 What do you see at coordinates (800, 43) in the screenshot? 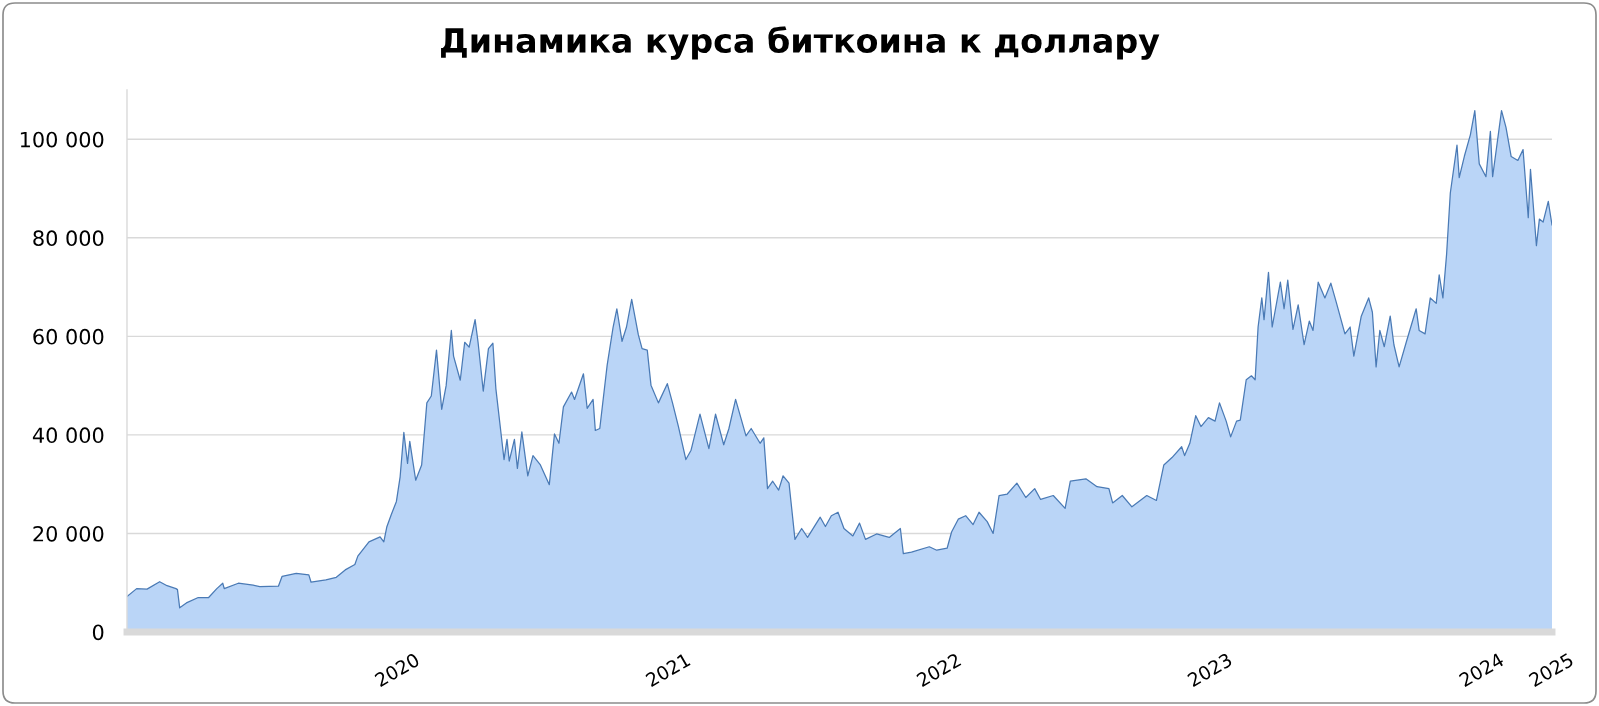
I see `chart-title: Динамика курса биткоина к доллару` at bounding box center [800, 43].